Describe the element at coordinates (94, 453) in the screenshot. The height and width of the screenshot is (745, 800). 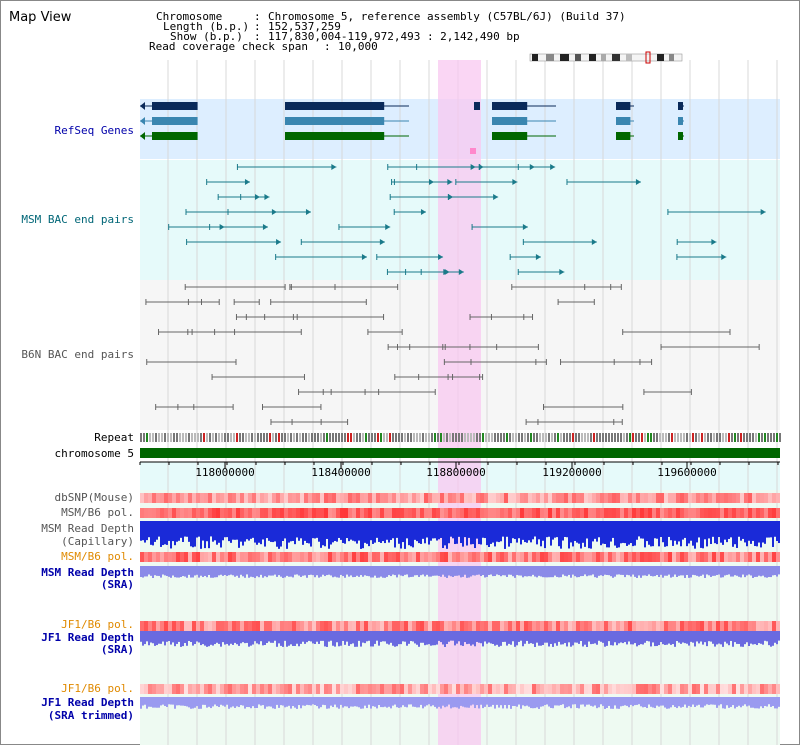
I see `track-label-chromosome: chromosome 5` at that location.